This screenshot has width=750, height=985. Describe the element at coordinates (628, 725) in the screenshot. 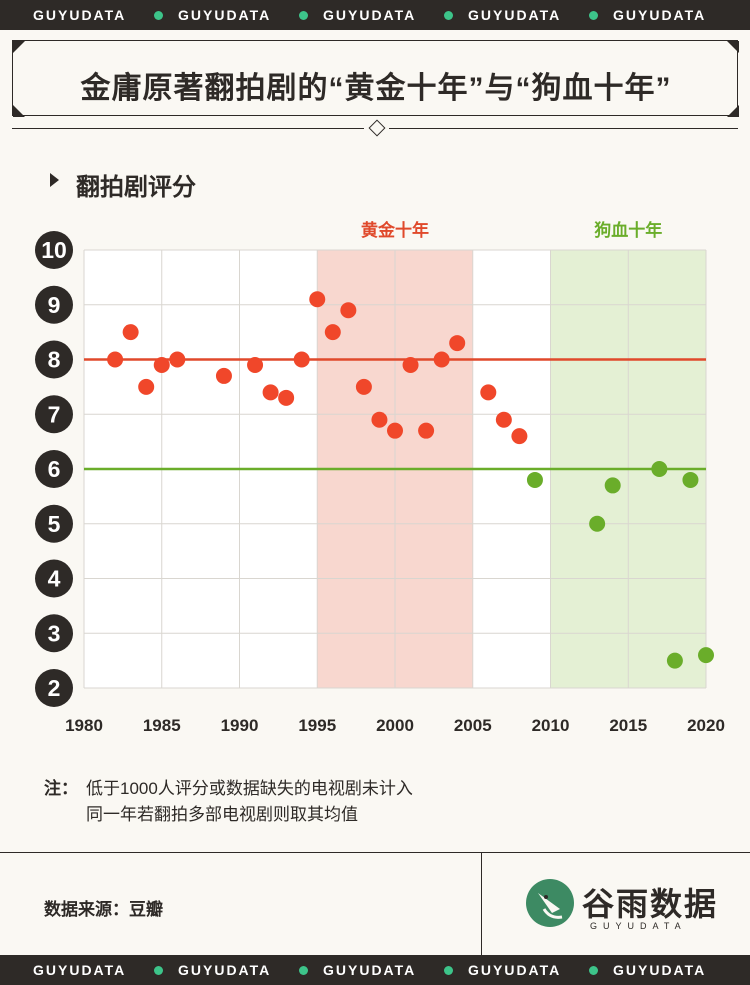

I see `x-tick-label: 2015` at that location.